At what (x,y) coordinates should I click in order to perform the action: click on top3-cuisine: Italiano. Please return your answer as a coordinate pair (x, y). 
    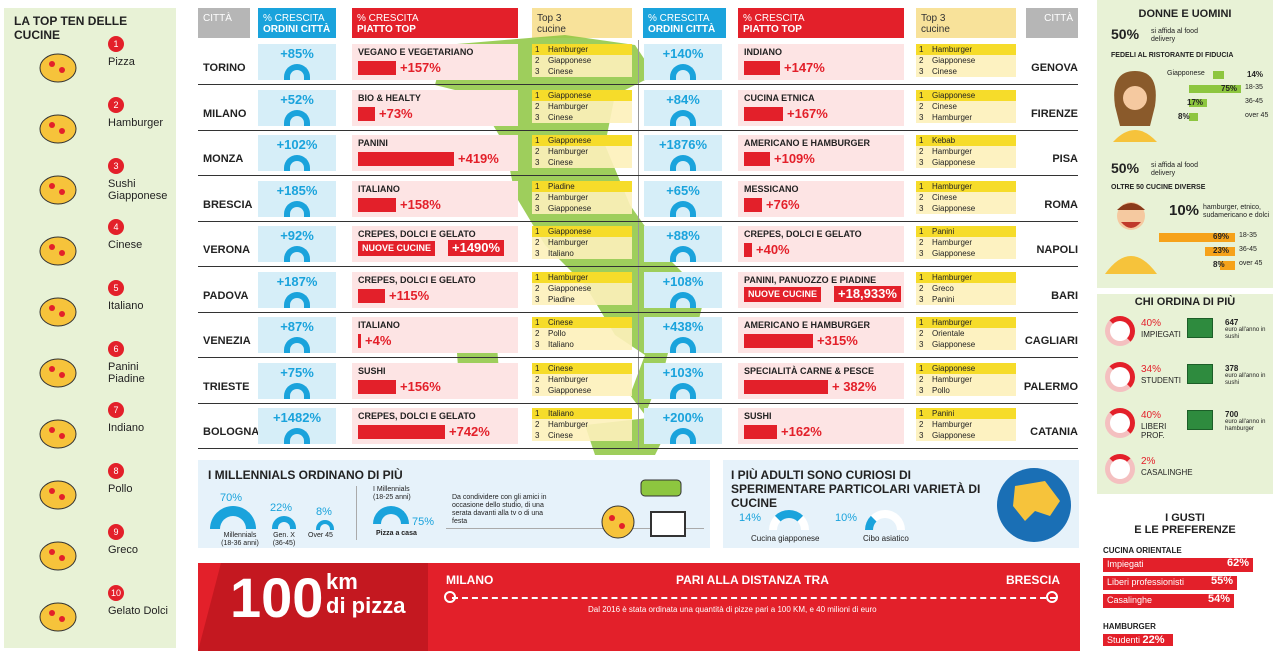
    Looking at the image, I should click on (561, 253).